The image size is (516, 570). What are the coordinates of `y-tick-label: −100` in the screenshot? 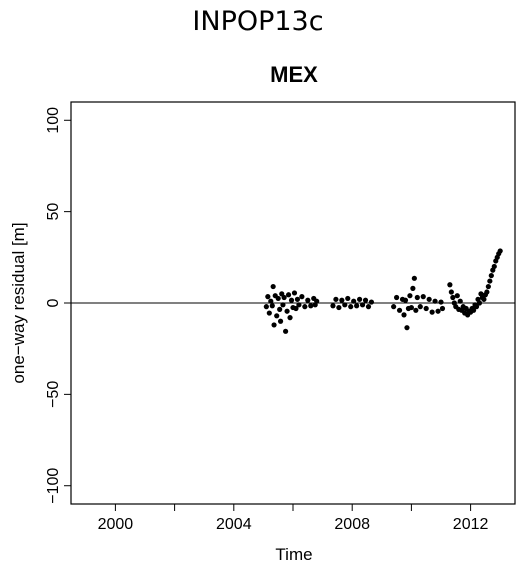 It's located at (53, 486).